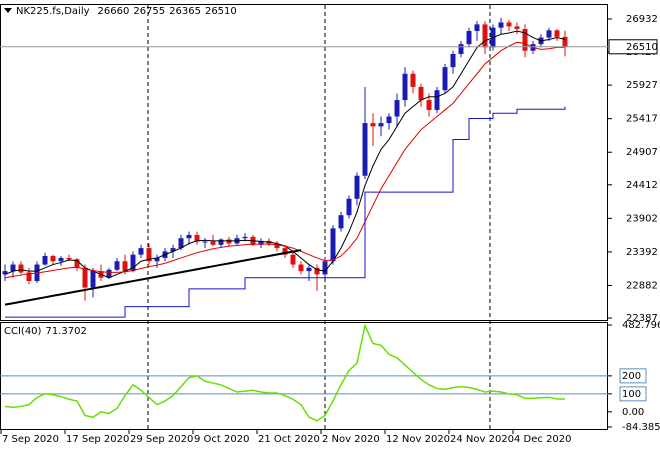  What do you see at coordinates (642, 19) in the screenshot?
I see `y-tick-label: 26932` at bounding box center [642, 19].